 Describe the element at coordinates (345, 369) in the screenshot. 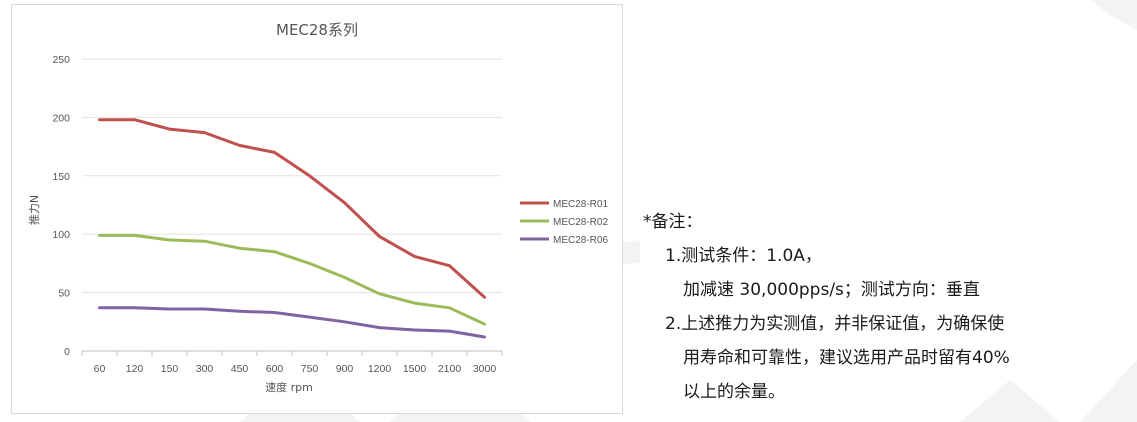

I see `x-tick-label: 900` at that location.